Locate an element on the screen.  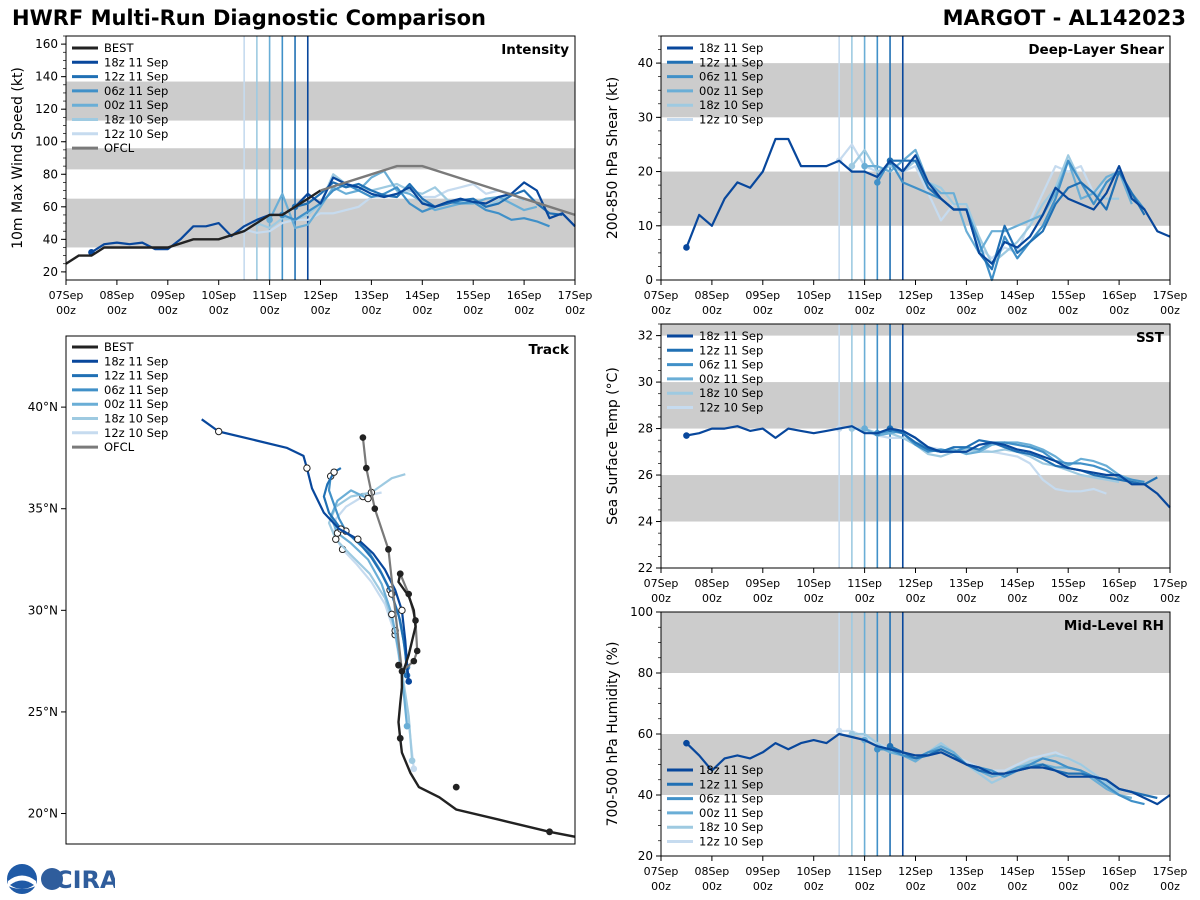
y-tick-label: 30 is located at coordinates (645, 117).